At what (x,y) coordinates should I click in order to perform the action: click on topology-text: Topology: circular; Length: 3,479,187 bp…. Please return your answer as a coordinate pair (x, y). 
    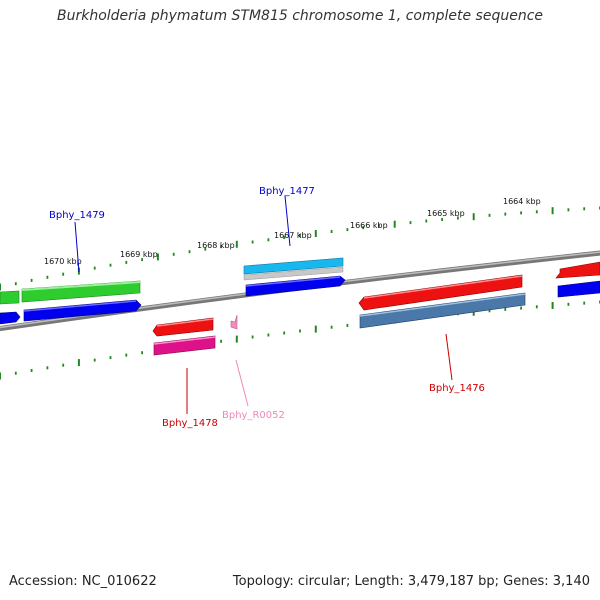
    Looking at the image, I should click on (411, 581).